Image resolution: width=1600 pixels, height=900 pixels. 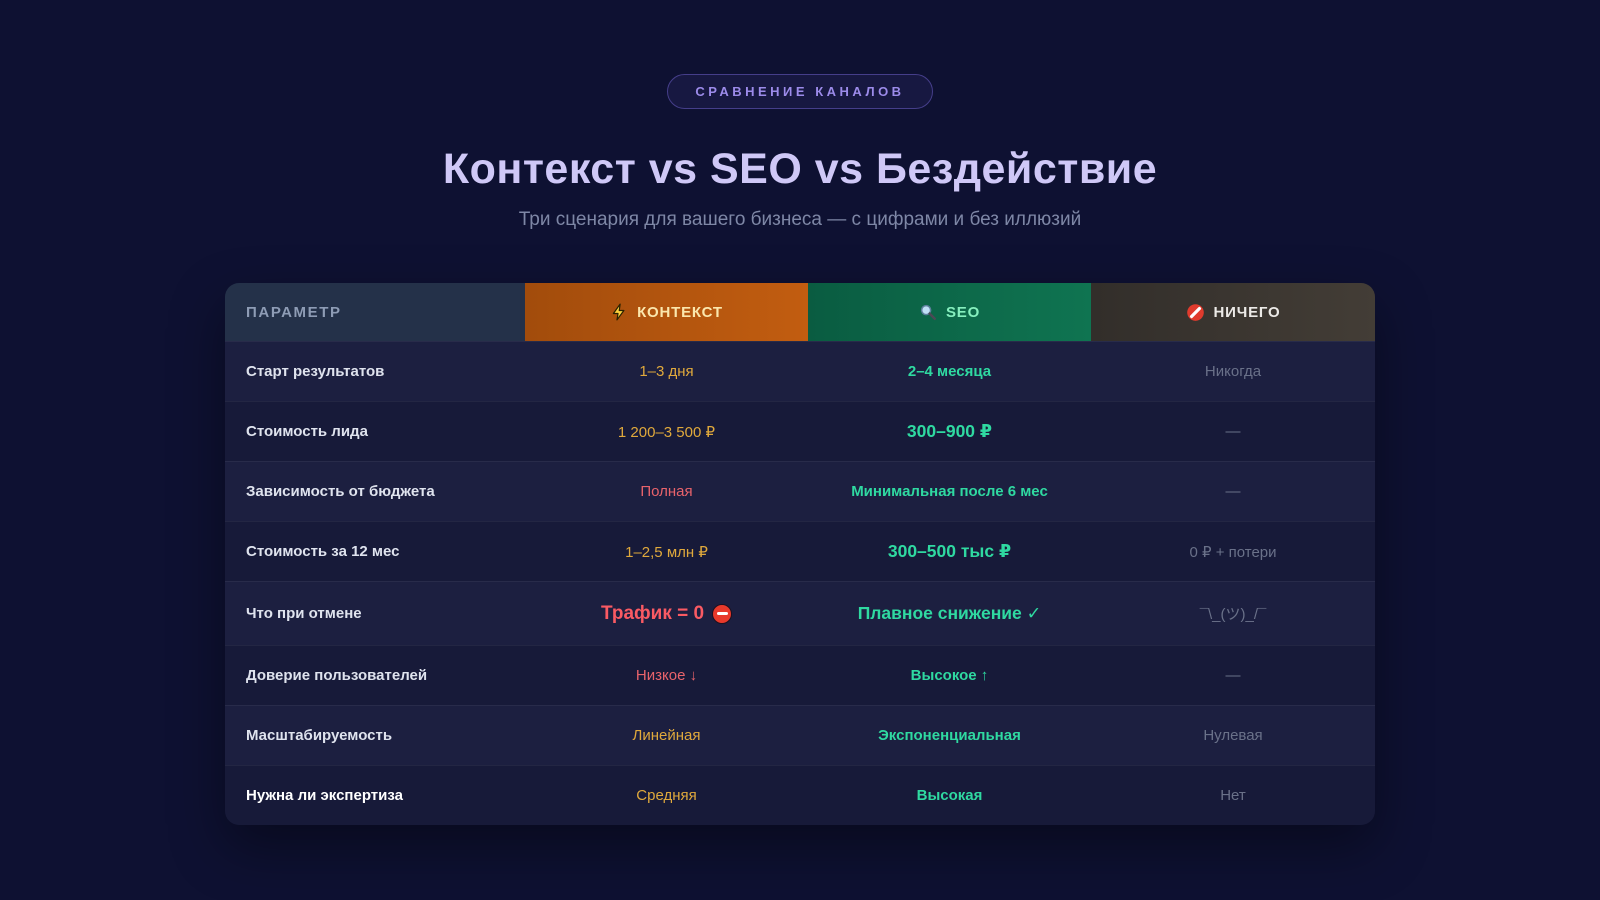 I want to click on stop-icon, so click(x=722, y=613).